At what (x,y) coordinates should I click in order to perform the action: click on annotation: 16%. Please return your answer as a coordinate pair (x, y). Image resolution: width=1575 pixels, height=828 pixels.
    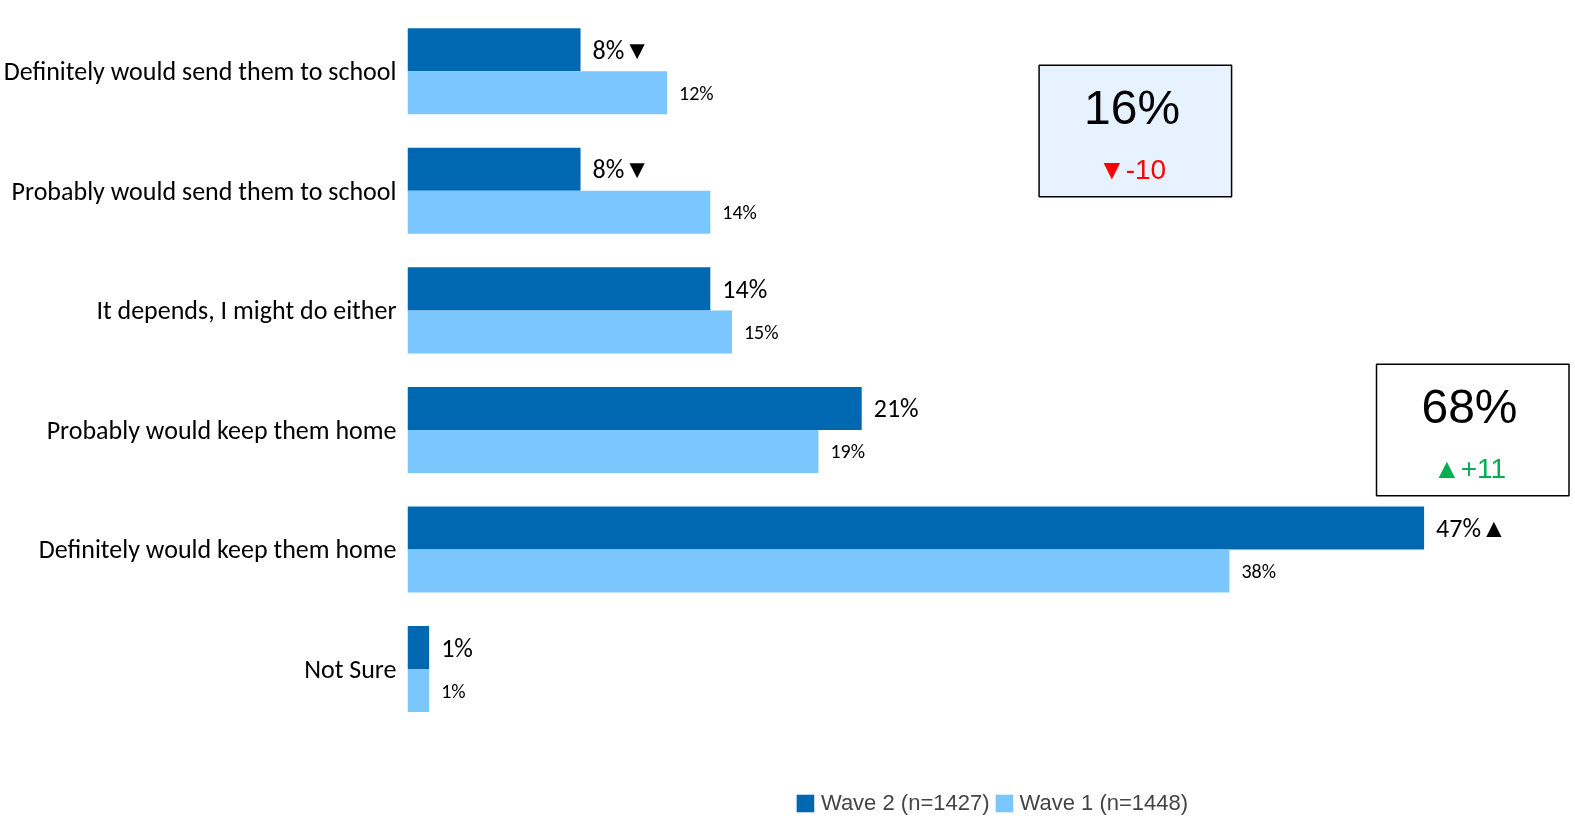
    Looking at the image, I should click on (1132, 107).